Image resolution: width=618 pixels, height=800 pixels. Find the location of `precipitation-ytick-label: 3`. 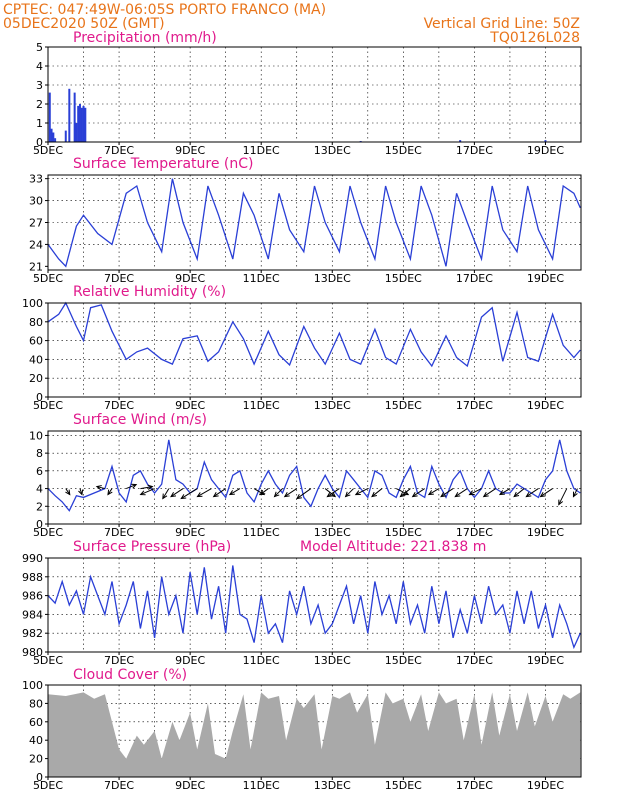

precipitation-ytick-label: 3 is located at coordinates (39, 85).